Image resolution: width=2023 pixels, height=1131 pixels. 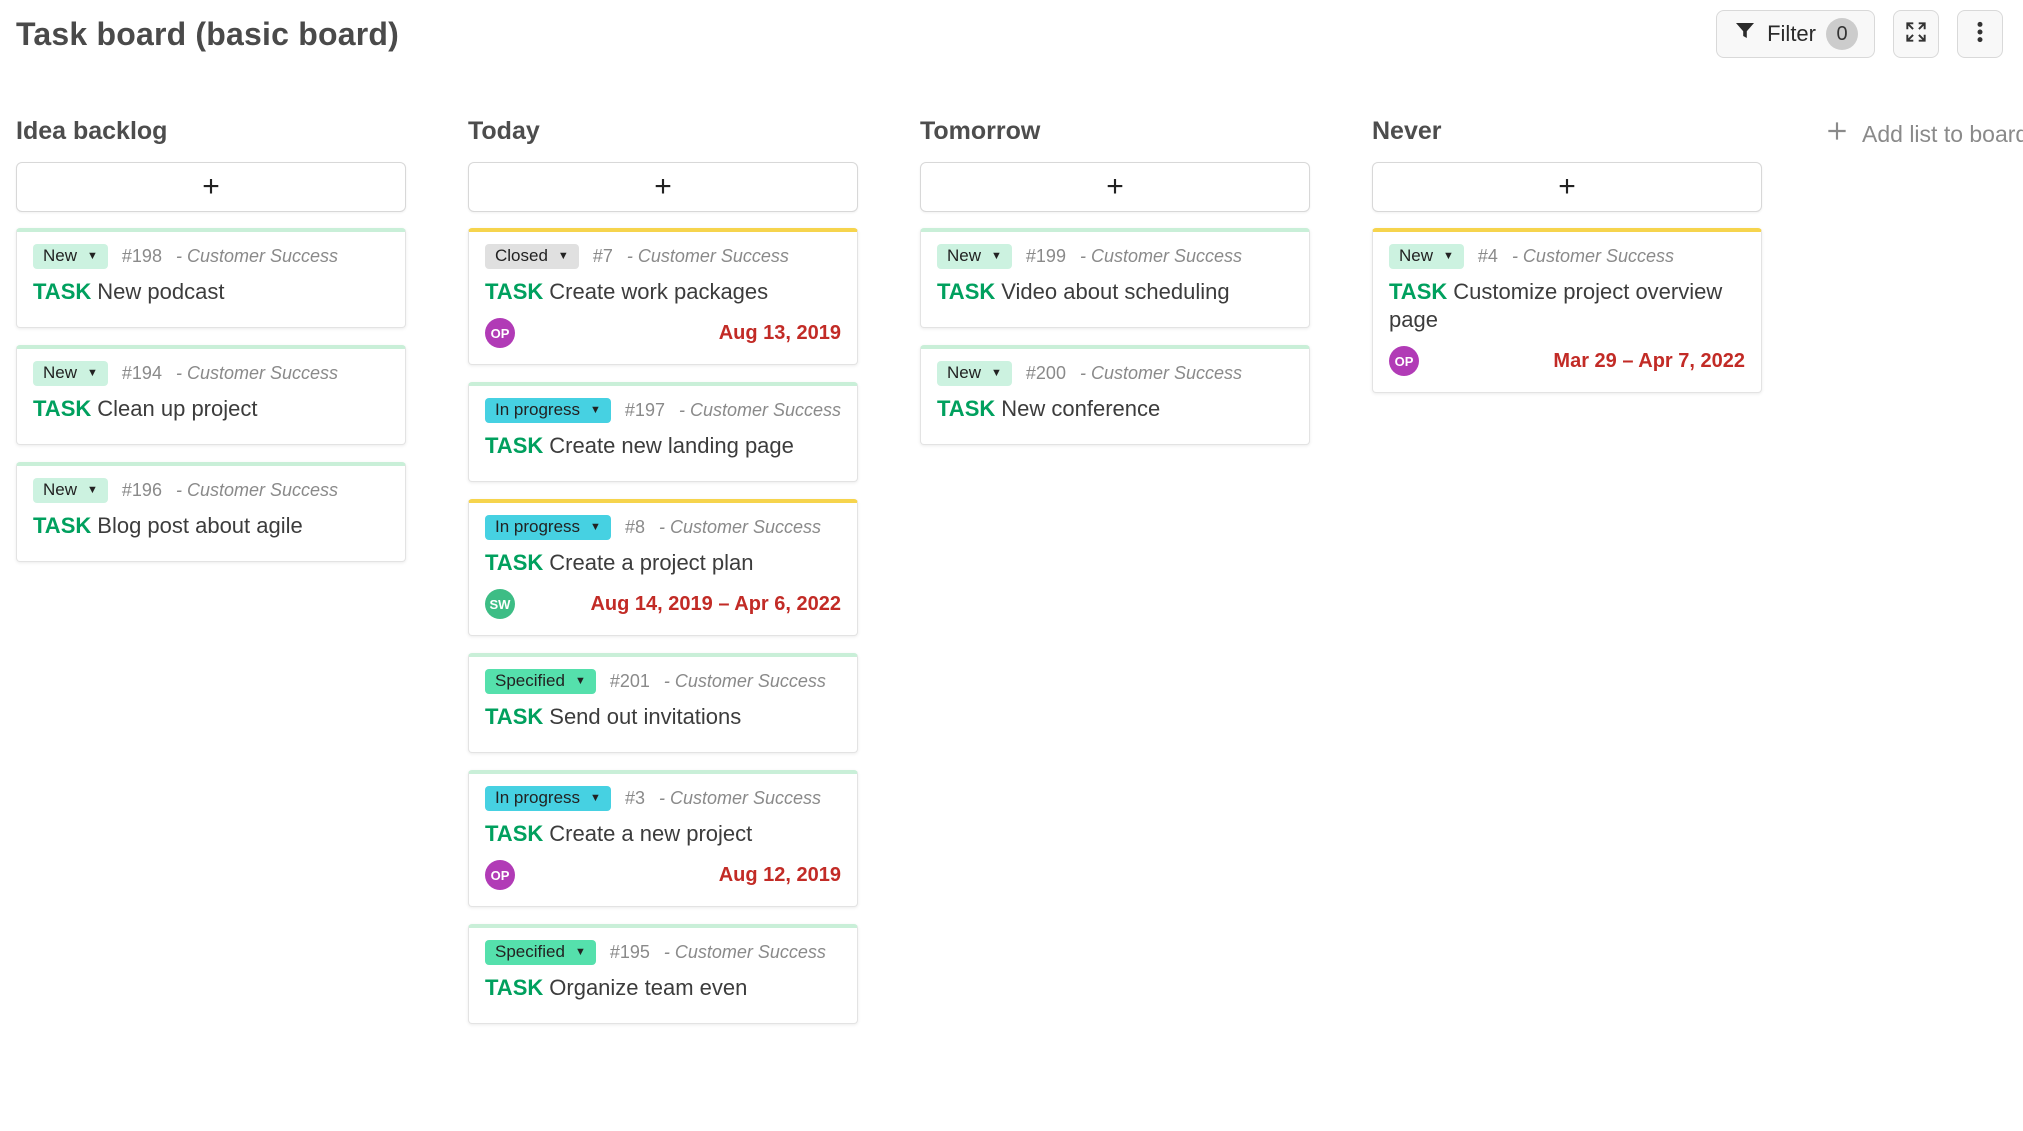 I want to click on status-badge: Closed ▼, so click(x=532, y=256).